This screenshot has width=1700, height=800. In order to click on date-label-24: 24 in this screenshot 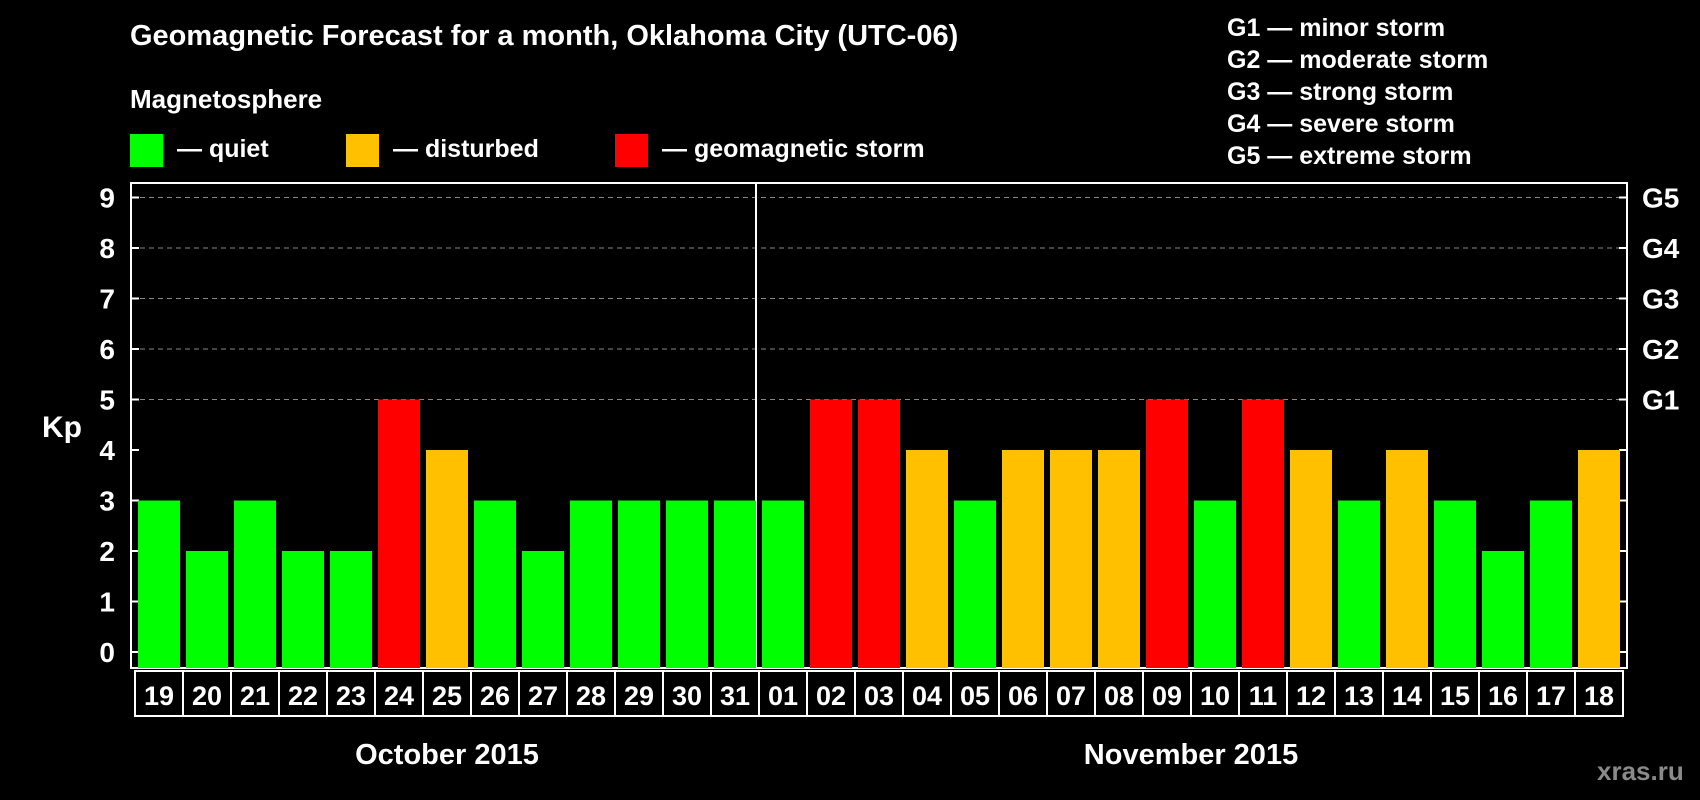, I will do `click(399, 696)`.